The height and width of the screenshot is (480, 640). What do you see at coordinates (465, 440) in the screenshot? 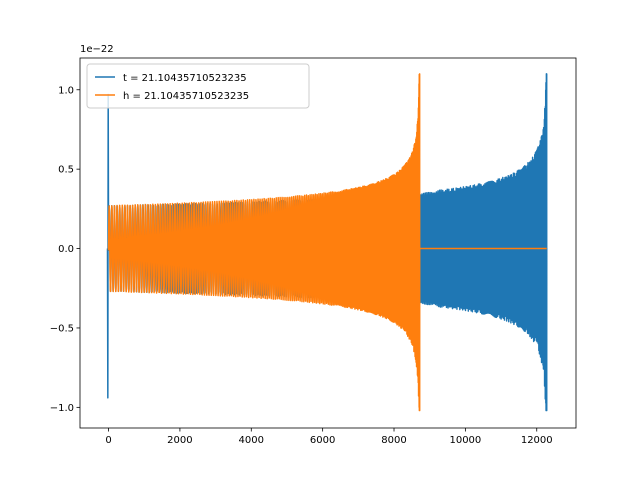
I see `x-tick-label-5: 10000` at bounding box center [465, 440].